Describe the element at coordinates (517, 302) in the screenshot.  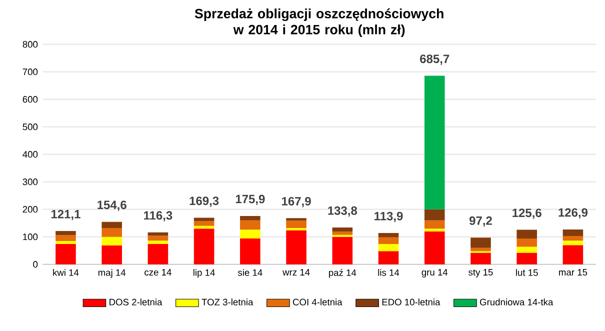
I see `legend-label: Grudniowa 14-tka` at that location.